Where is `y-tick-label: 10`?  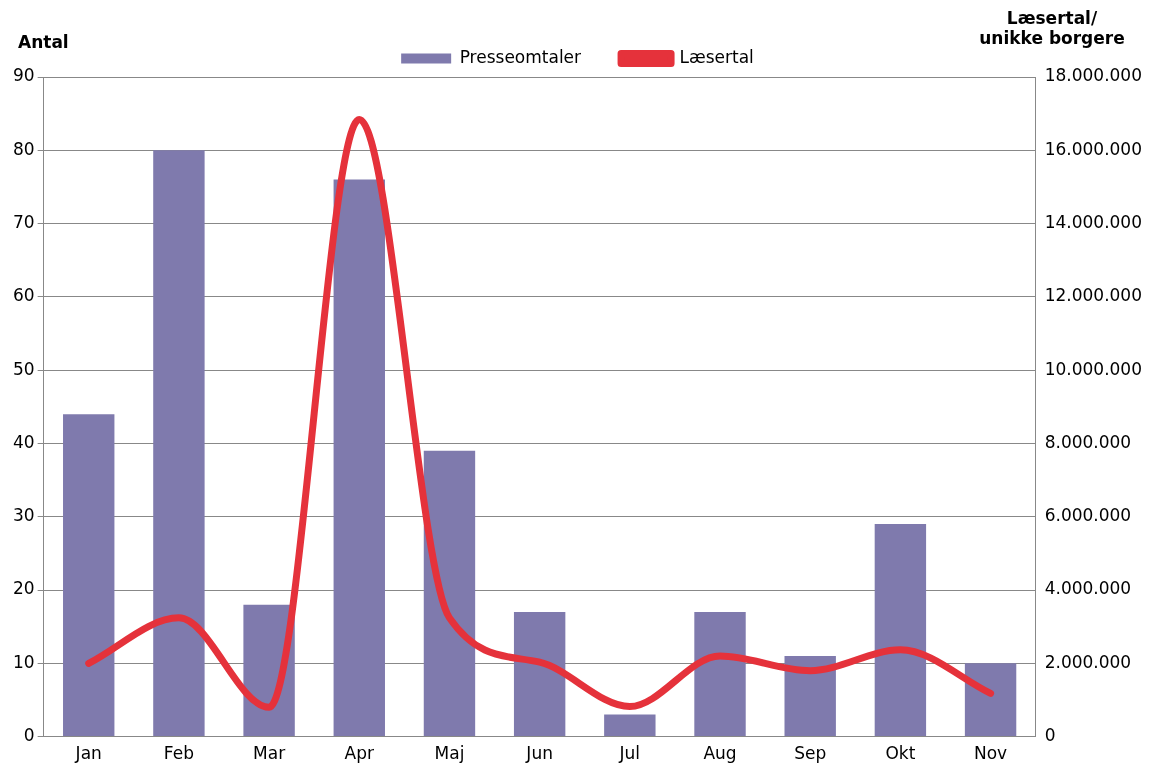 y-tick-label: 10 is located at coordinates (23, 661).